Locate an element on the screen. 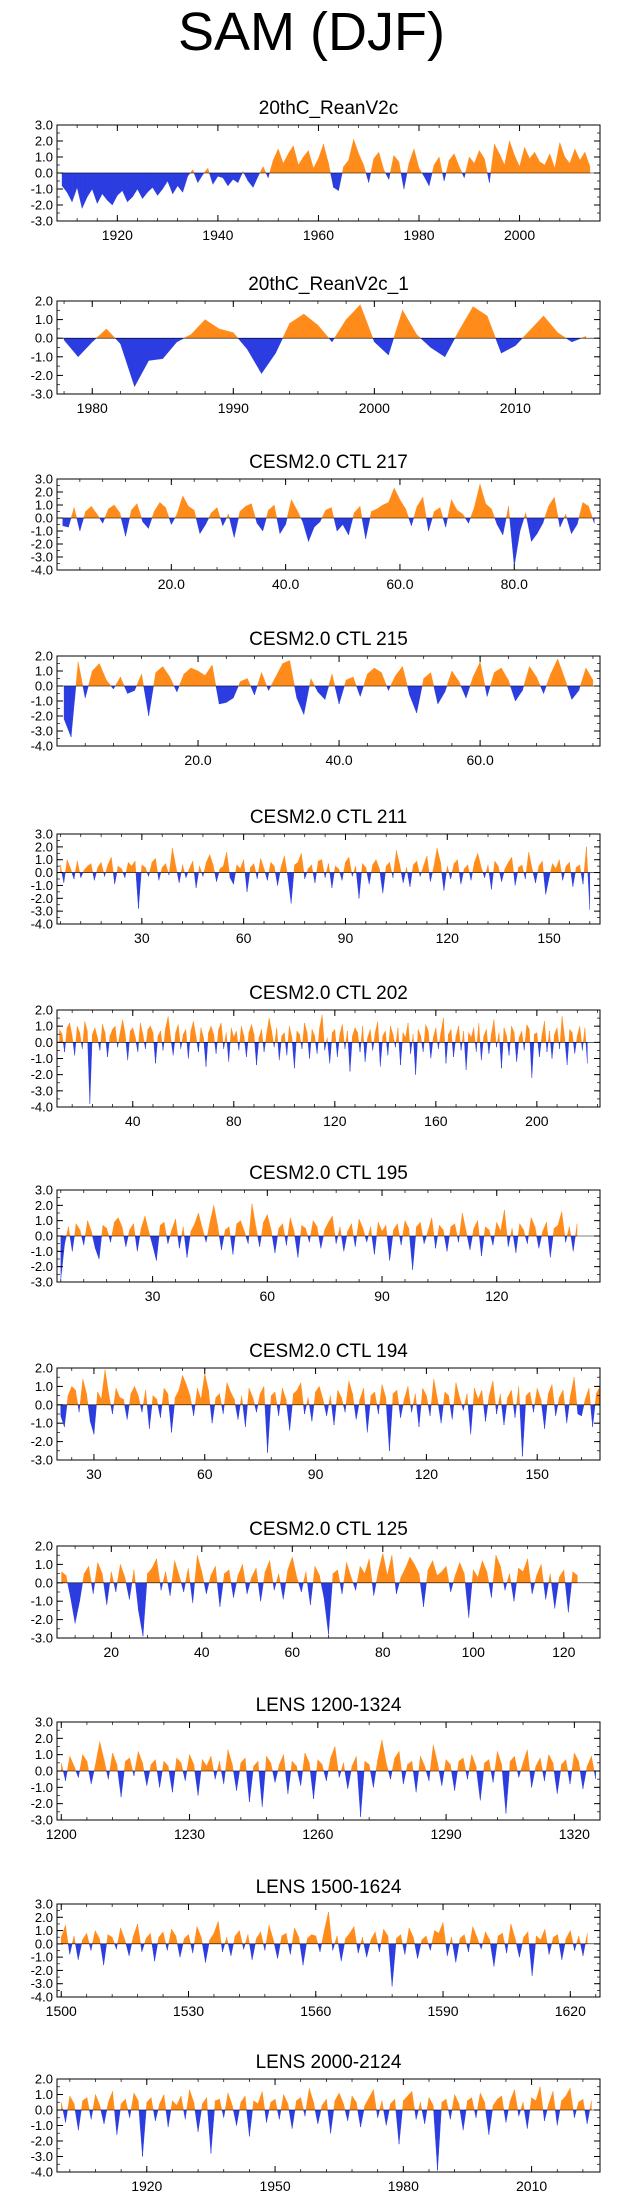  y-tick-label: -2.0 is located at coordinates (42, 375).